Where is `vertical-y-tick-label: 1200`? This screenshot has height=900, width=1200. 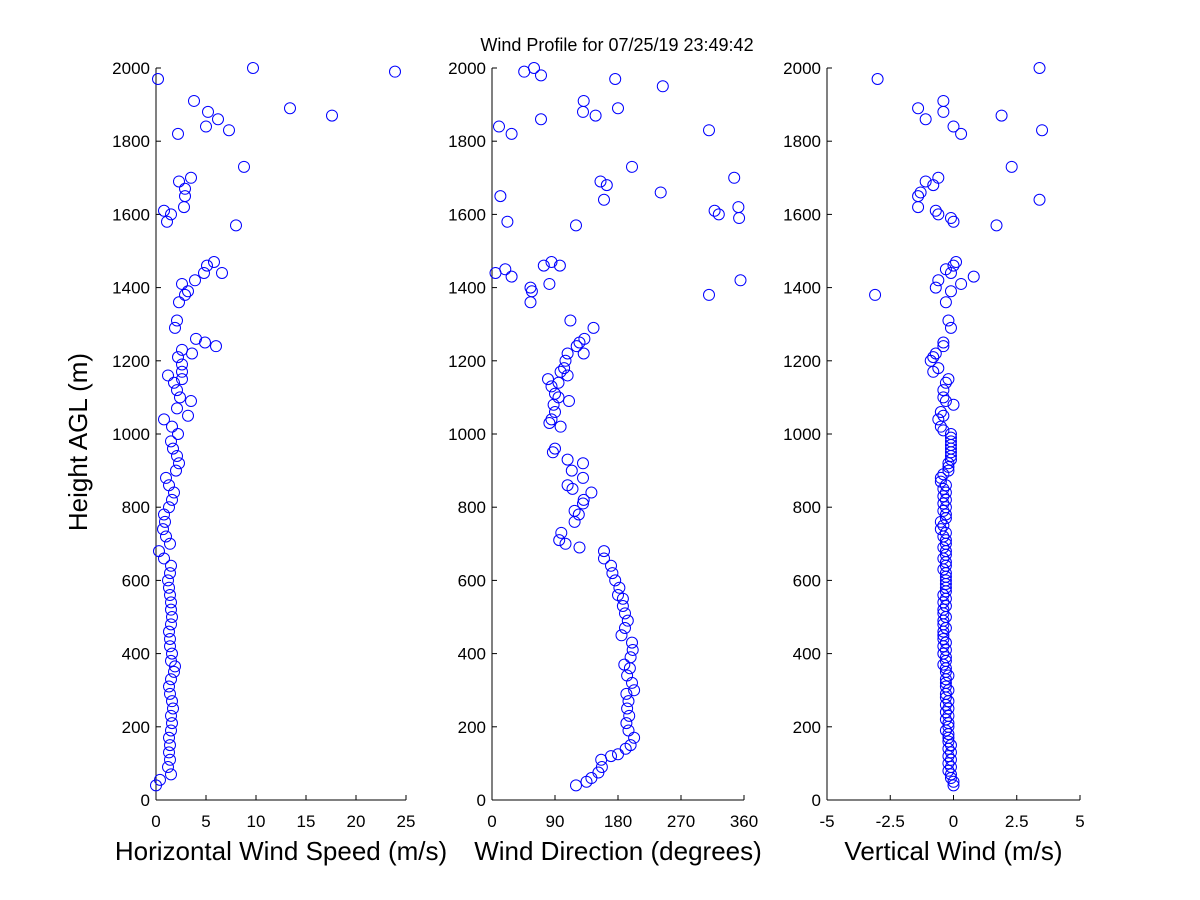
vertical-y-tick-label: 1200 is located at coordinates (802, 361).